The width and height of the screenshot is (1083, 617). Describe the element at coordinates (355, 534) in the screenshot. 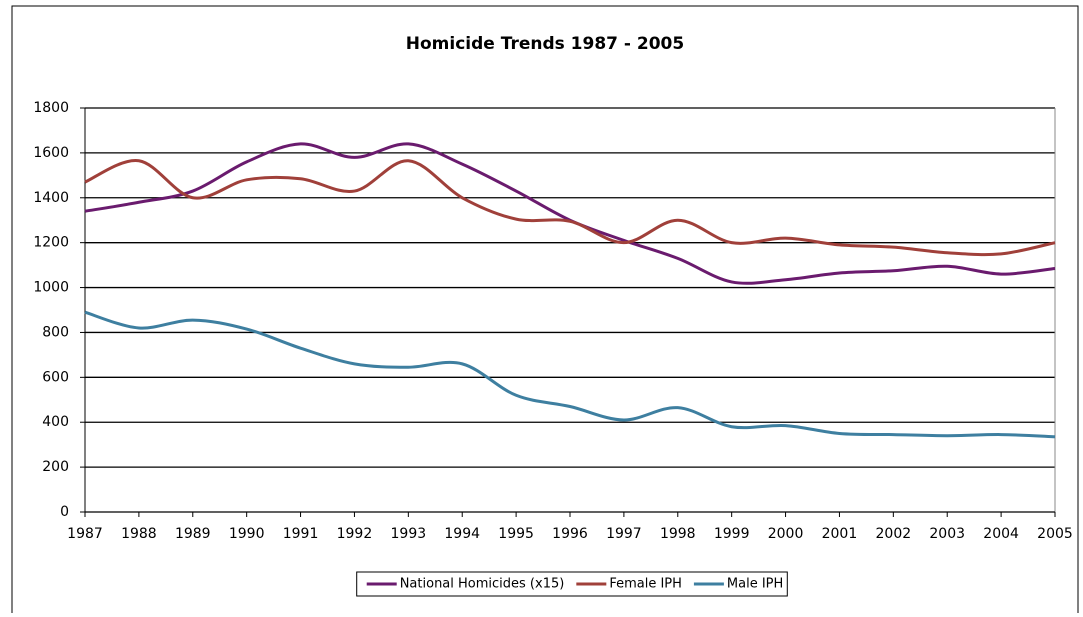

I see `x-tick-label: 1992` at that location.